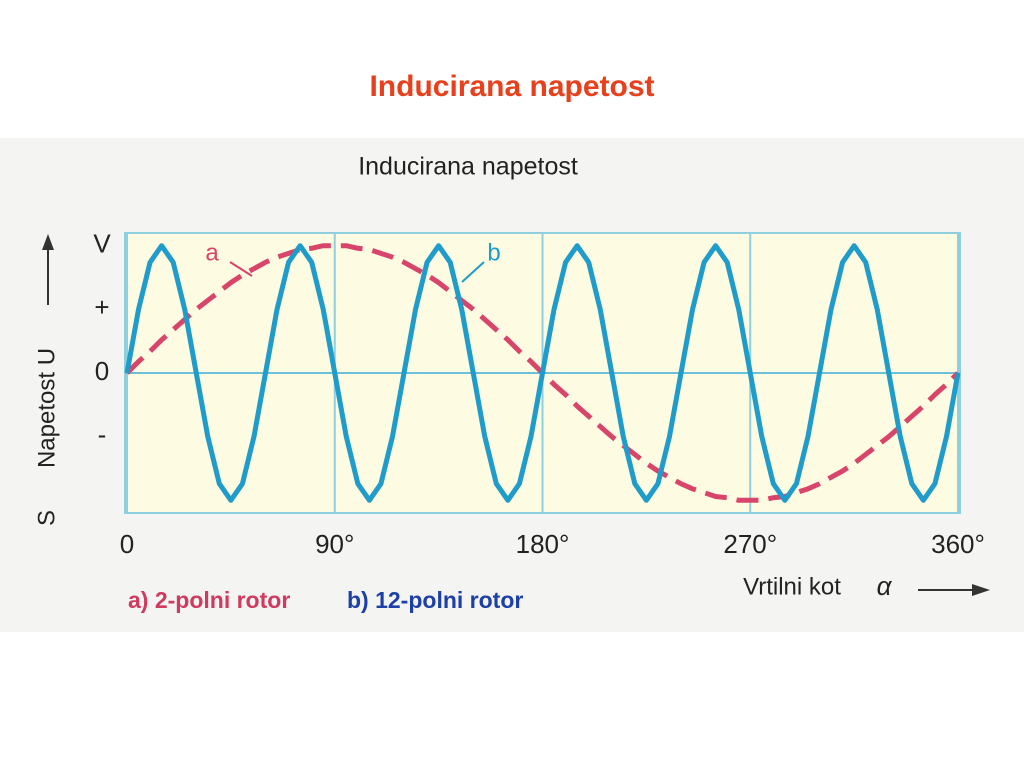 The width and height of the screenshot is (1024, 773). What do you see at coordinates (468, 167) in the screenshot?
I see `chart-title: Inducirana napetost` at bounding box center [468, 167].